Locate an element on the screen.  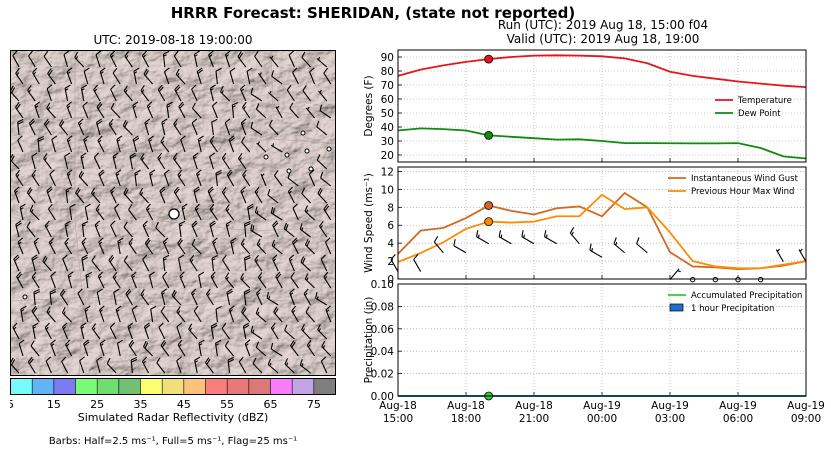
colorbar-swatch is located at coordinates (324, 386).